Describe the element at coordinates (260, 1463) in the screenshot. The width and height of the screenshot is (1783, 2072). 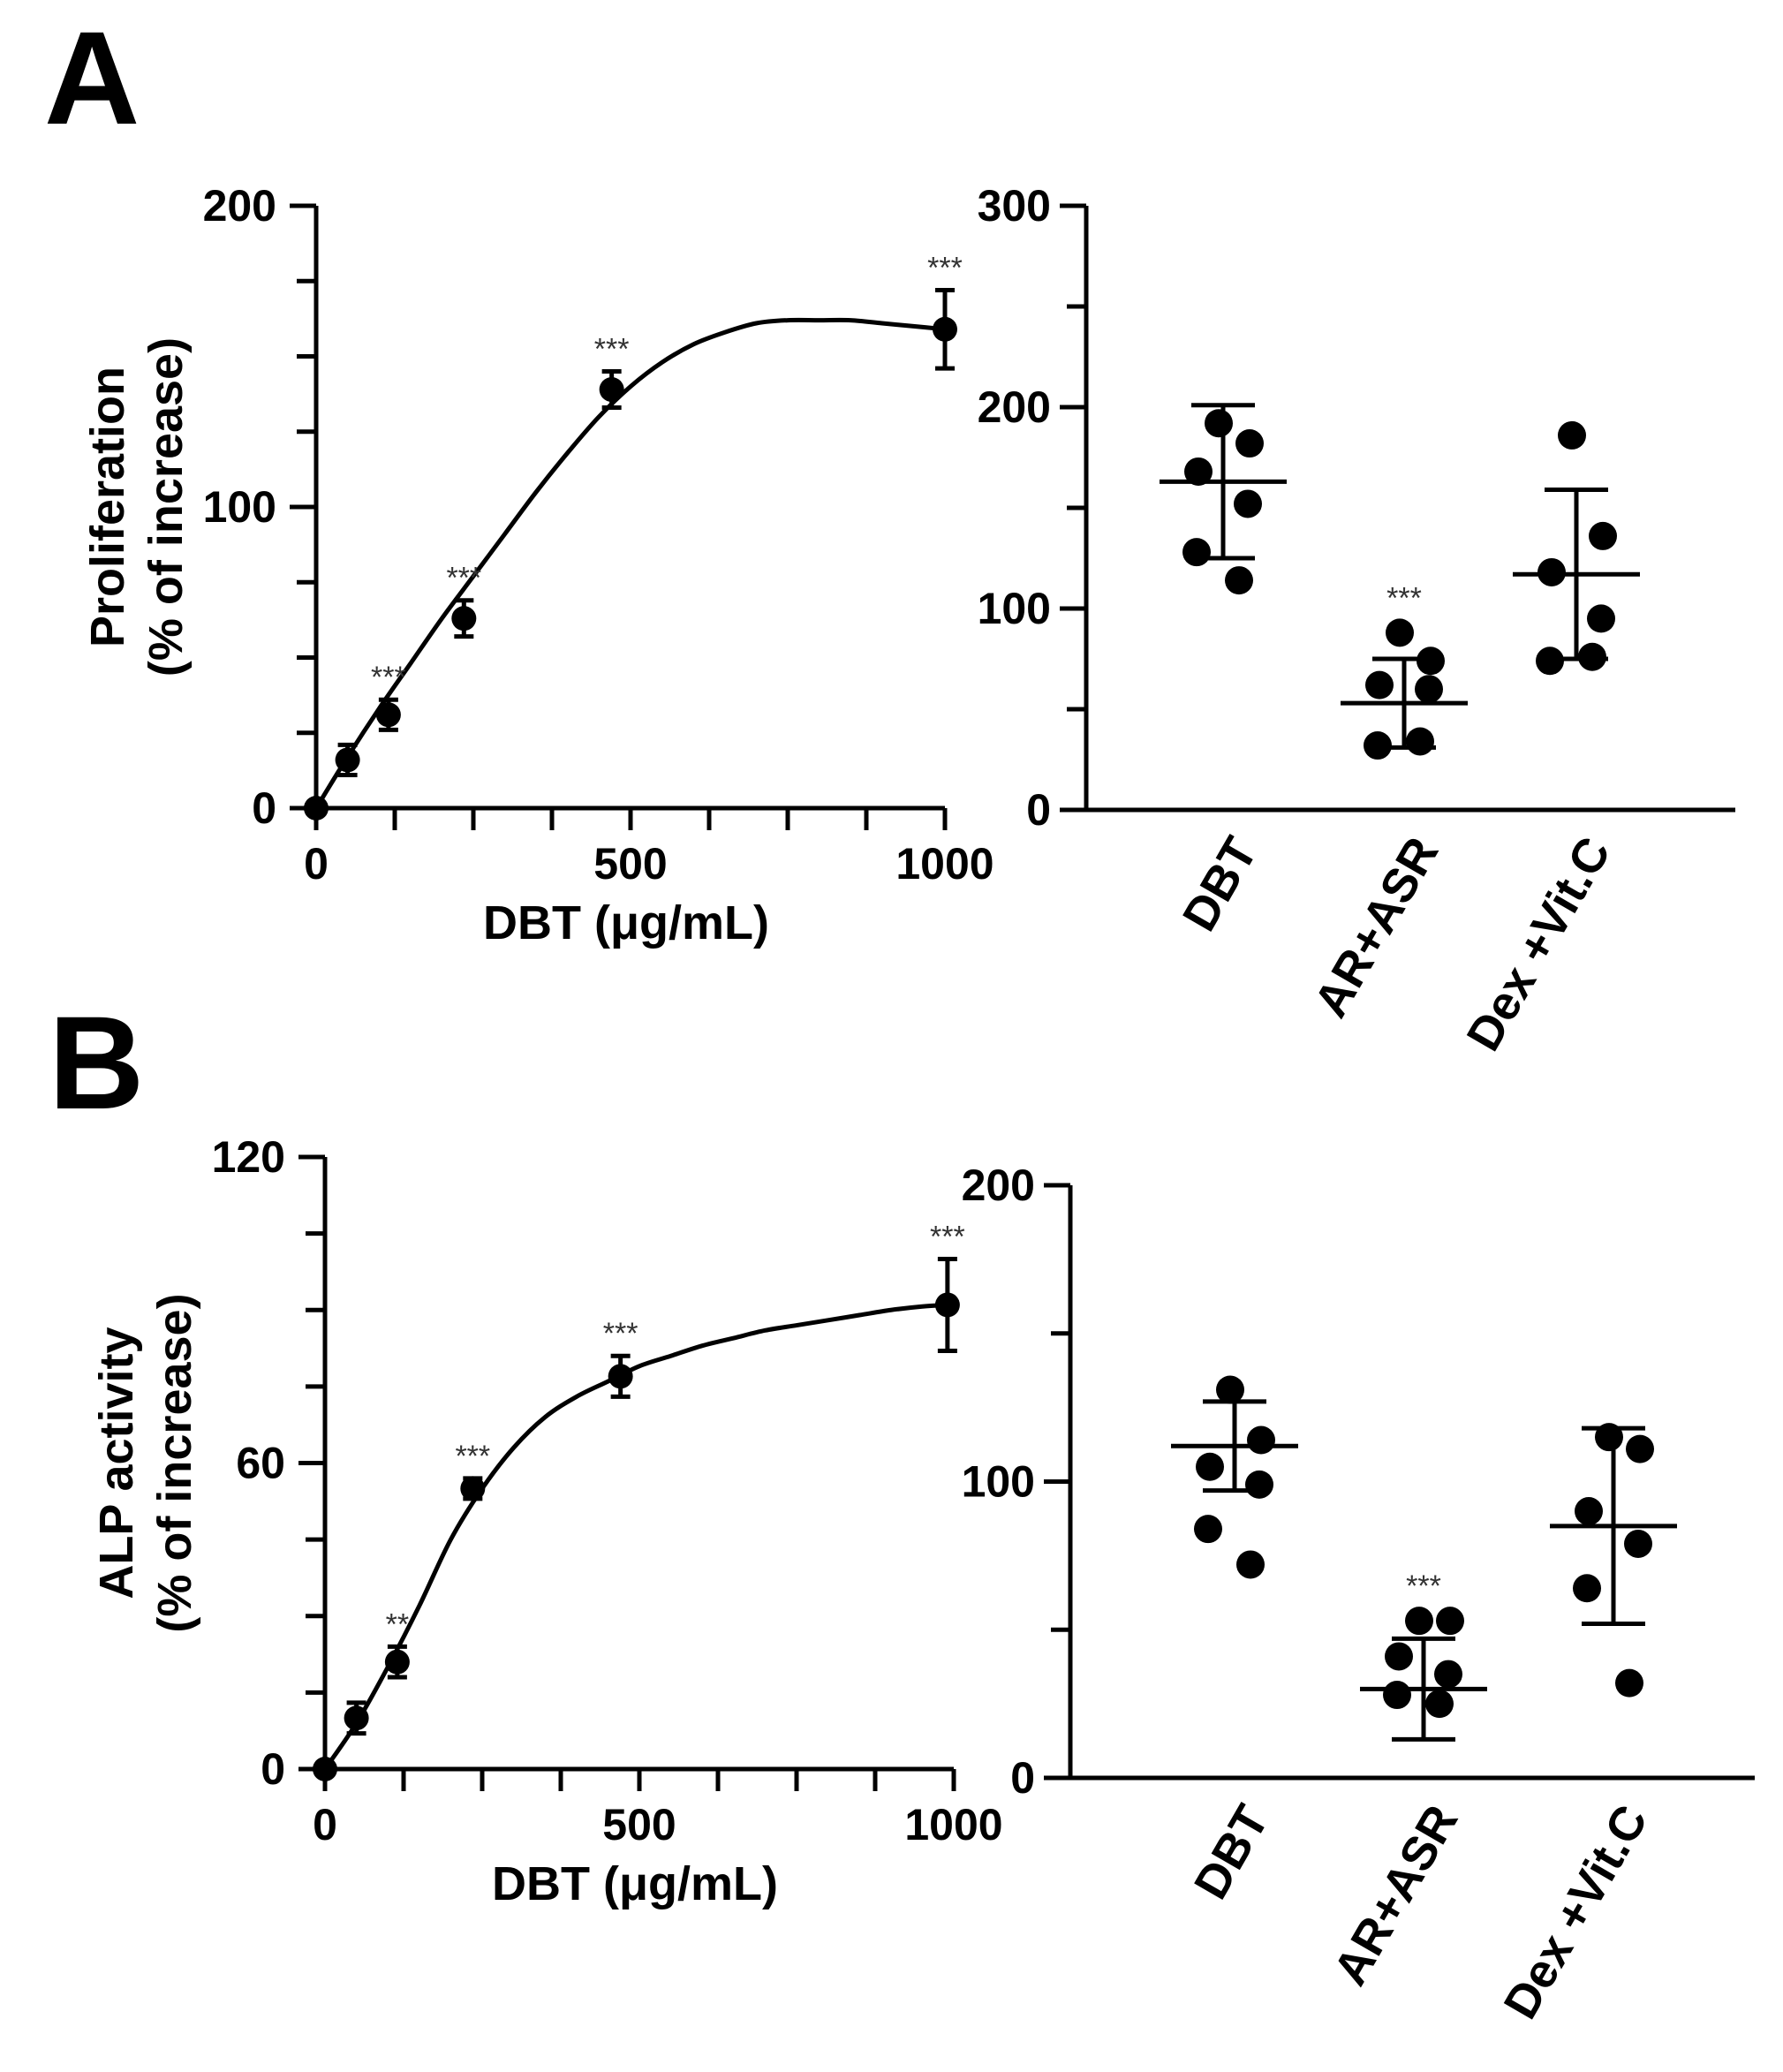
I see `panel-b-curve-y-tick-label: 60` at that location.